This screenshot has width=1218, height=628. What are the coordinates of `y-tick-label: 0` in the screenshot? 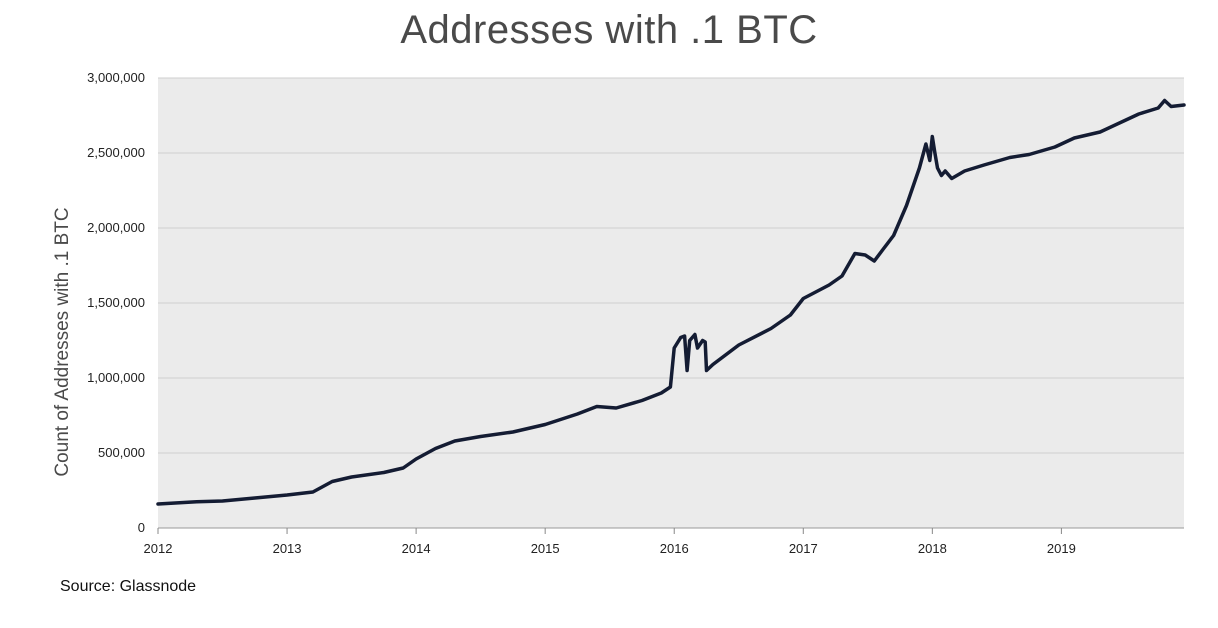 It's located at (141, 527).